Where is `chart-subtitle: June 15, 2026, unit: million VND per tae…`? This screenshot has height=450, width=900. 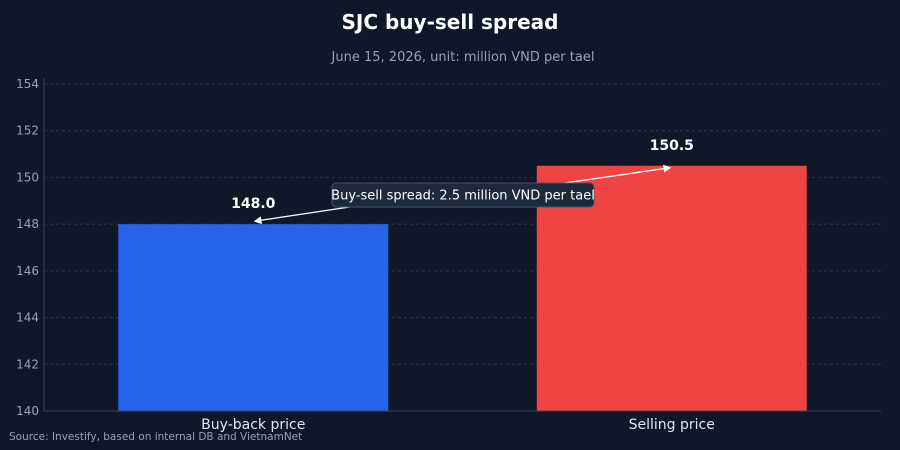 chart-subtitle: June 15, 2026, unit: million VND per tae… is located at coordinates (463, 57).